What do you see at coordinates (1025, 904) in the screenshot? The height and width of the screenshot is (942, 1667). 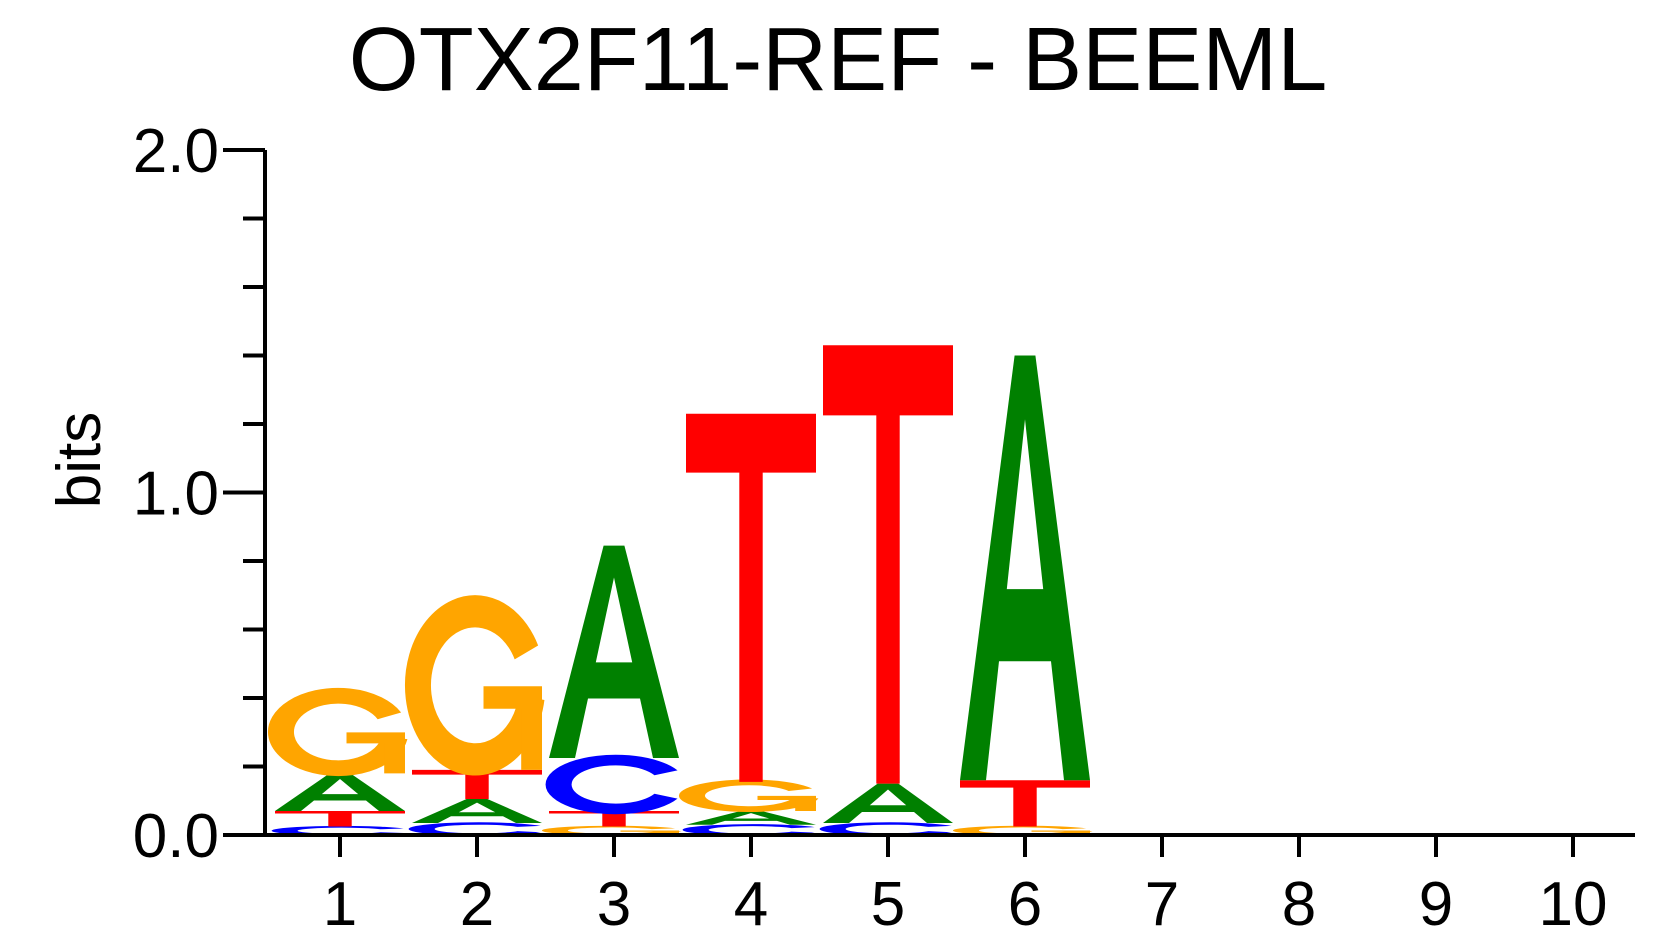 I see `x-tick-label: 6` at bounding box center [1025, 904].